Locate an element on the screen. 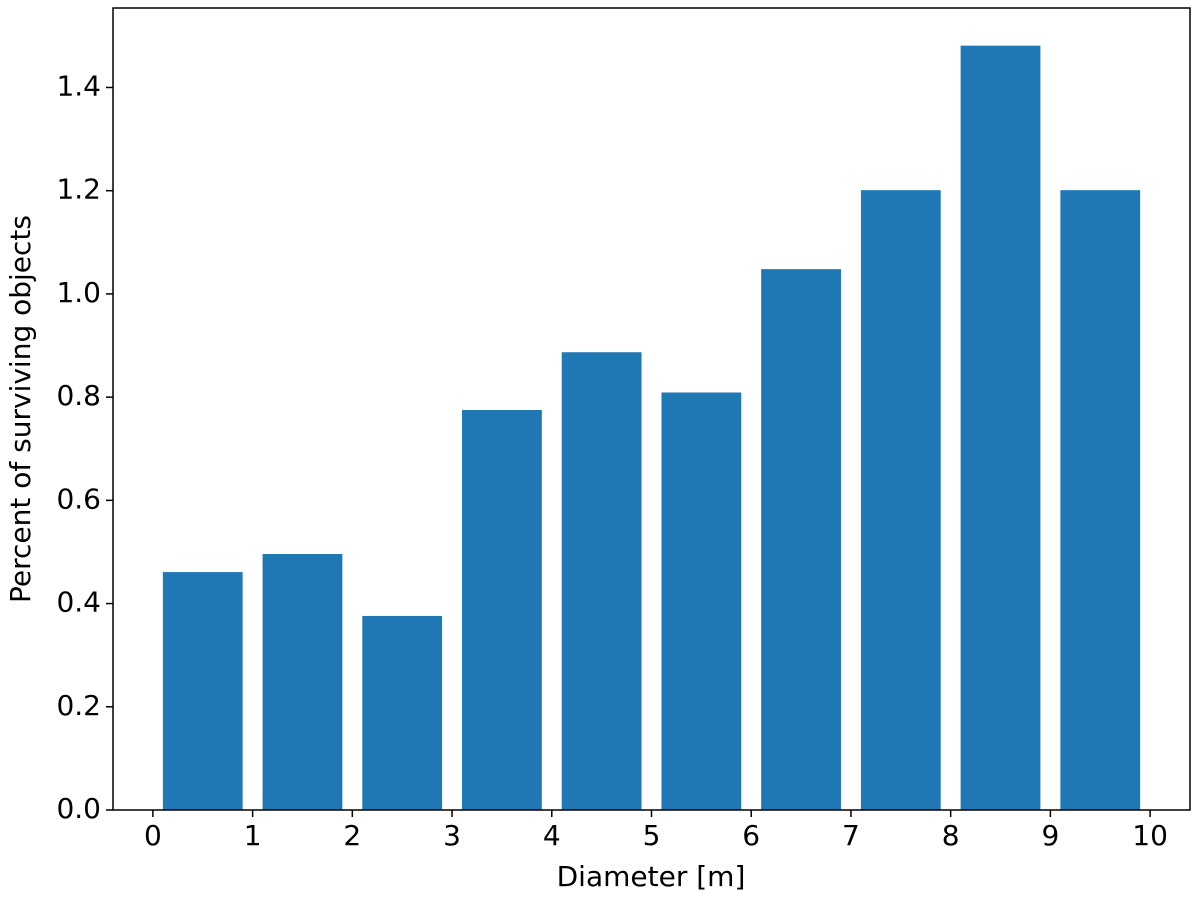 Image resolution: width=1200 pixels, height=901 pixels. x-tick-label: 1 is located at coordinates (253, 835).